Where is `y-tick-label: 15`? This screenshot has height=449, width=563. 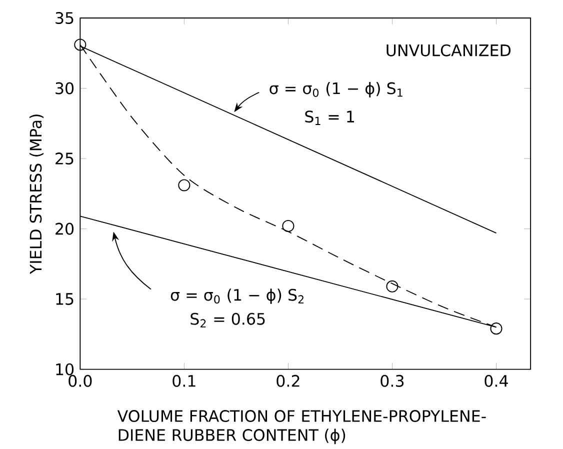 y-tick-label: 15 is located at coordinates (65, 299).